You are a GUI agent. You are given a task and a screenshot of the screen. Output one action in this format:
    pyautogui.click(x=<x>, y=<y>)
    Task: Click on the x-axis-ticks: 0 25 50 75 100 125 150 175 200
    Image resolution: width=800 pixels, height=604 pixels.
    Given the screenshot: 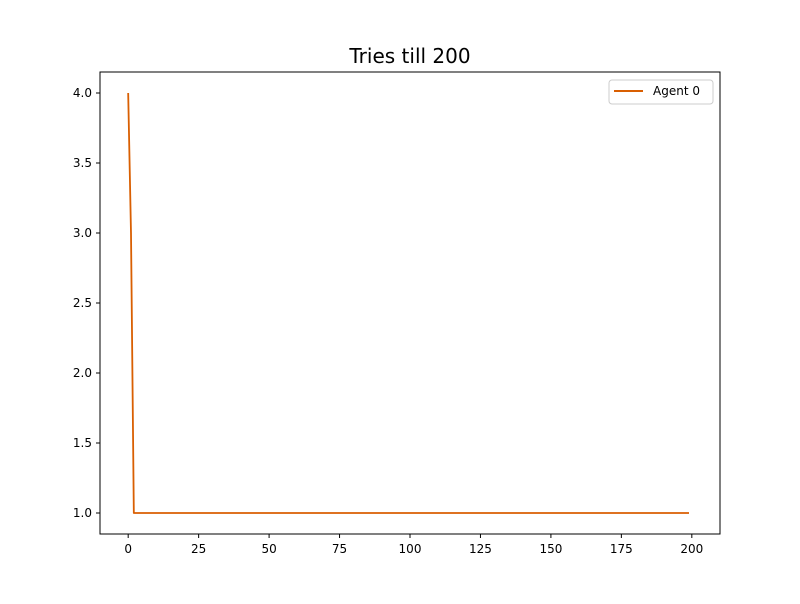 What is the action you would take?
    pyautogui.click(x=413, y=545)
    